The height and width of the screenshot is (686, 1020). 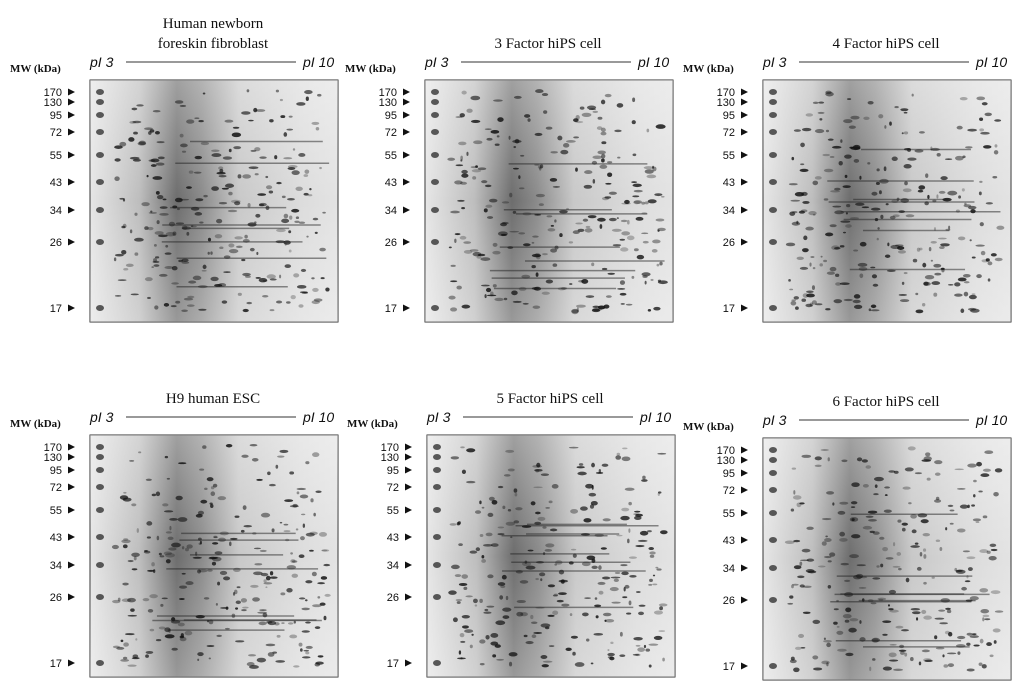 I want to click on marker-label: 43, so click(x=56, y=538).